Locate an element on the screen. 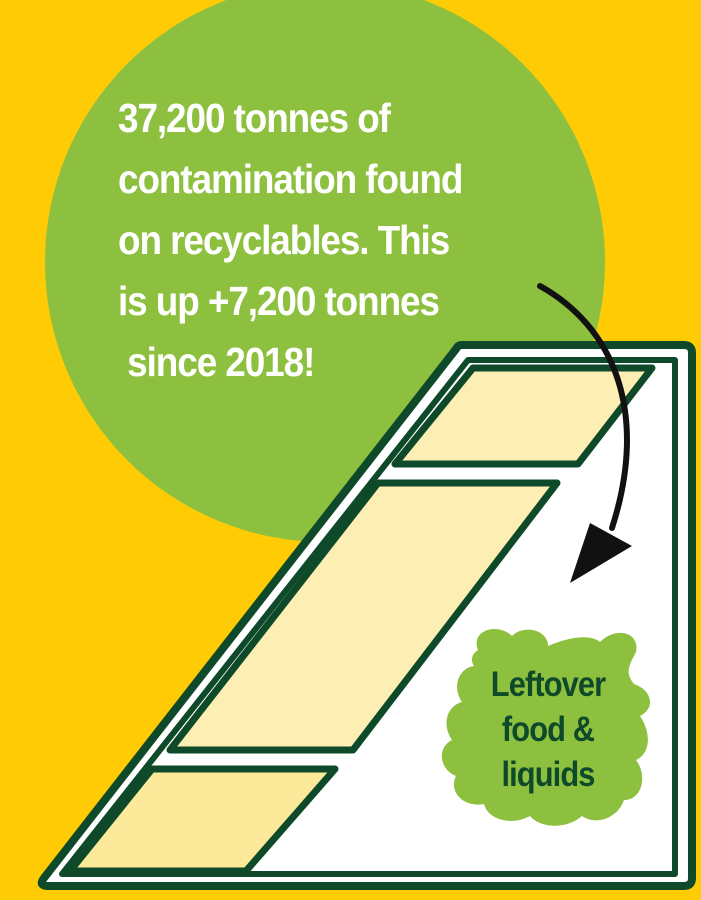  blob-label: Leftover food & liquids is located at coordinates (548, 729).